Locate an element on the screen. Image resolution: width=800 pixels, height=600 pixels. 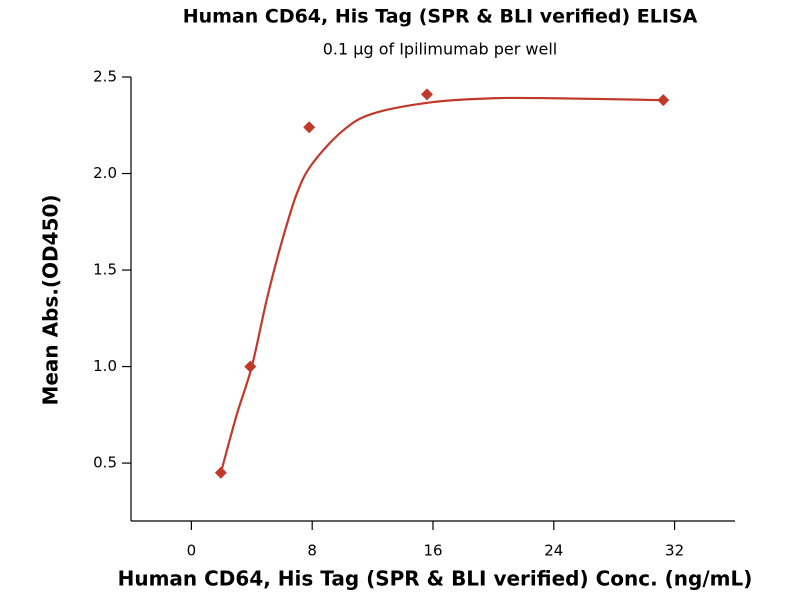
y-tick-label: 2.0 is located at coordinates (105, 173).